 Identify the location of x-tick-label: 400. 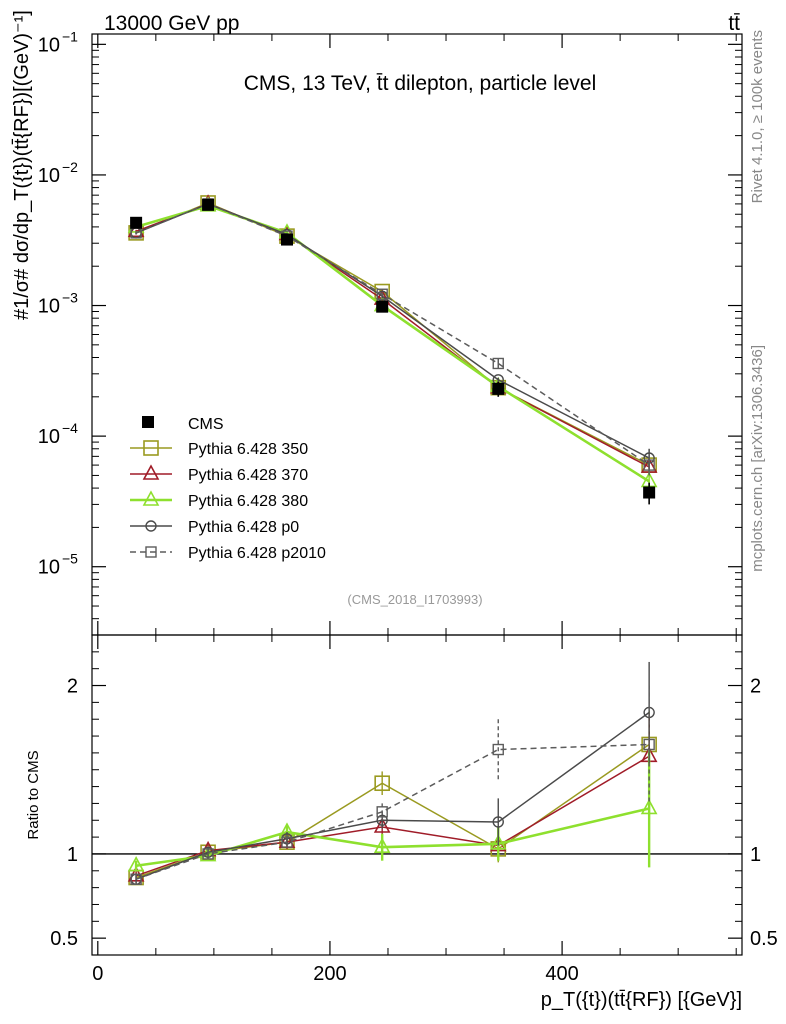
(561, 974).